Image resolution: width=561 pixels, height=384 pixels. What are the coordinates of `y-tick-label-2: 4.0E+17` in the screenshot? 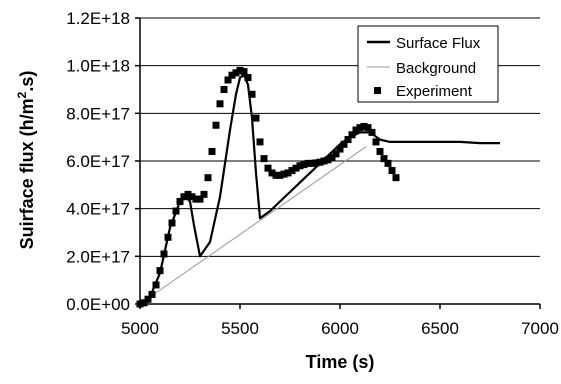 It's located at (98, 209).